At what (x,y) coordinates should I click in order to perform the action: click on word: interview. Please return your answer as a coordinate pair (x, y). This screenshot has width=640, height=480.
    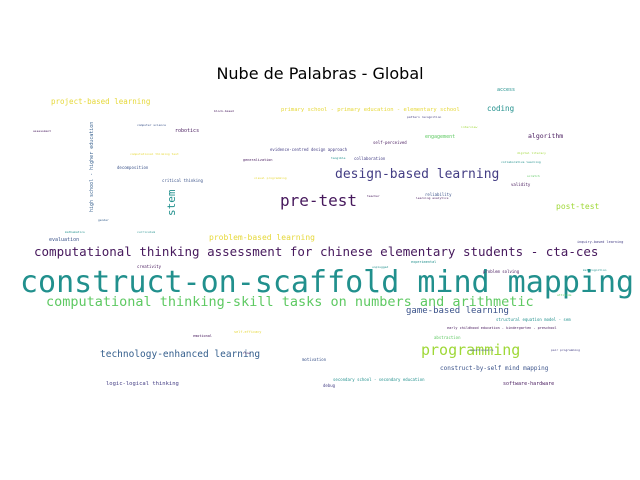
    Looking at the image, I should click on (469, 127).